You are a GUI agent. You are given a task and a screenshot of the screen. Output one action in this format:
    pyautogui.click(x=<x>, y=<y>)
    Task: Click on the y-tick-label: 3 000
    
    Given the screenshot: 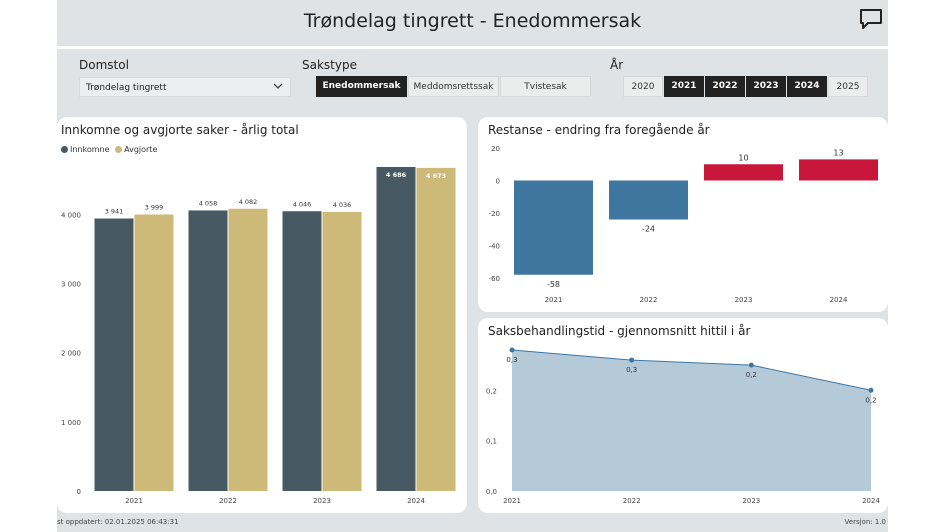 What is the action you would take?
    pyautogui.click(x=71, y=285)
    